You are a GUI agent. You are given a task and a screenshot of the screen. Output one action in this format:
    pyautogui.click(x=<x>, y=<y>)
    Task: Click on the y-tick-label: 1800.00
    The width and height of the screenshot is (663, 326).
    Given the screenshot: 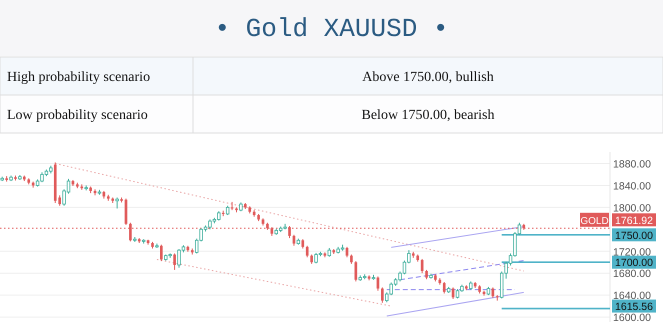 What is the action you would take?
    pyautogui.click(x=632, y=208)
    